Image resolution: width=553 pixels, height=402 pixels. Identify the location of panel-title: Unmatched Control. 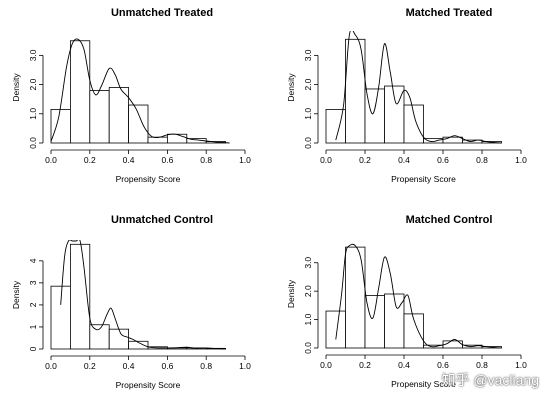
(162, 220).